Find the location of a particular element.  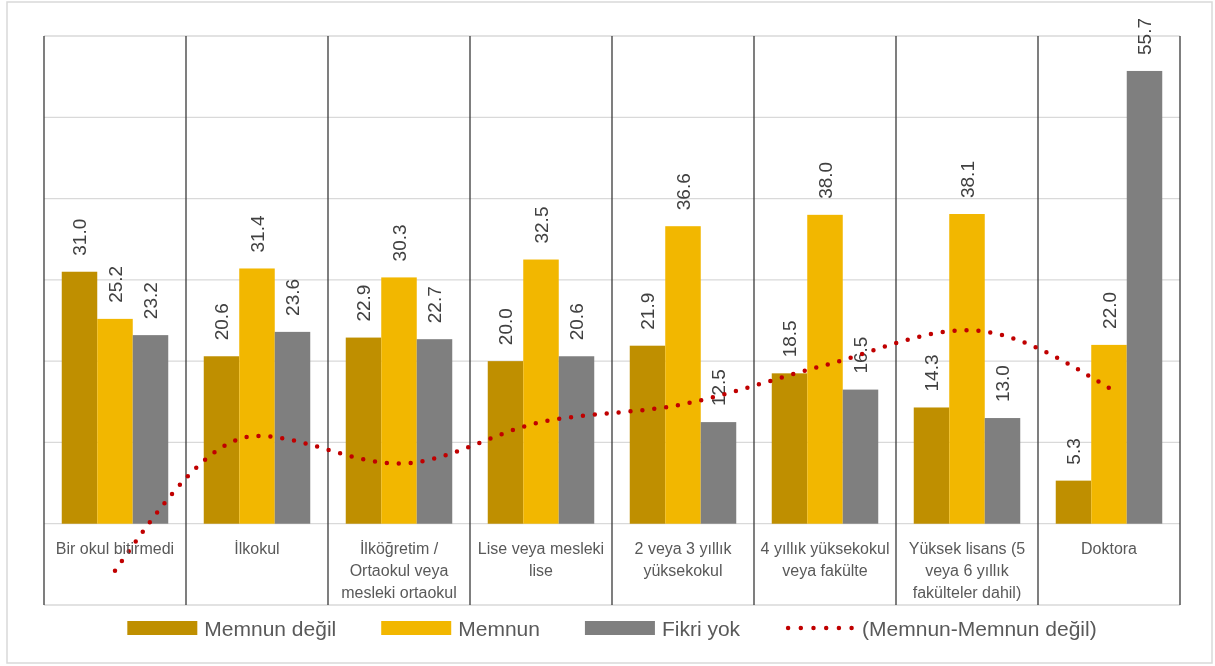

data-label: 38.0 is located at coordinates (825, 180).